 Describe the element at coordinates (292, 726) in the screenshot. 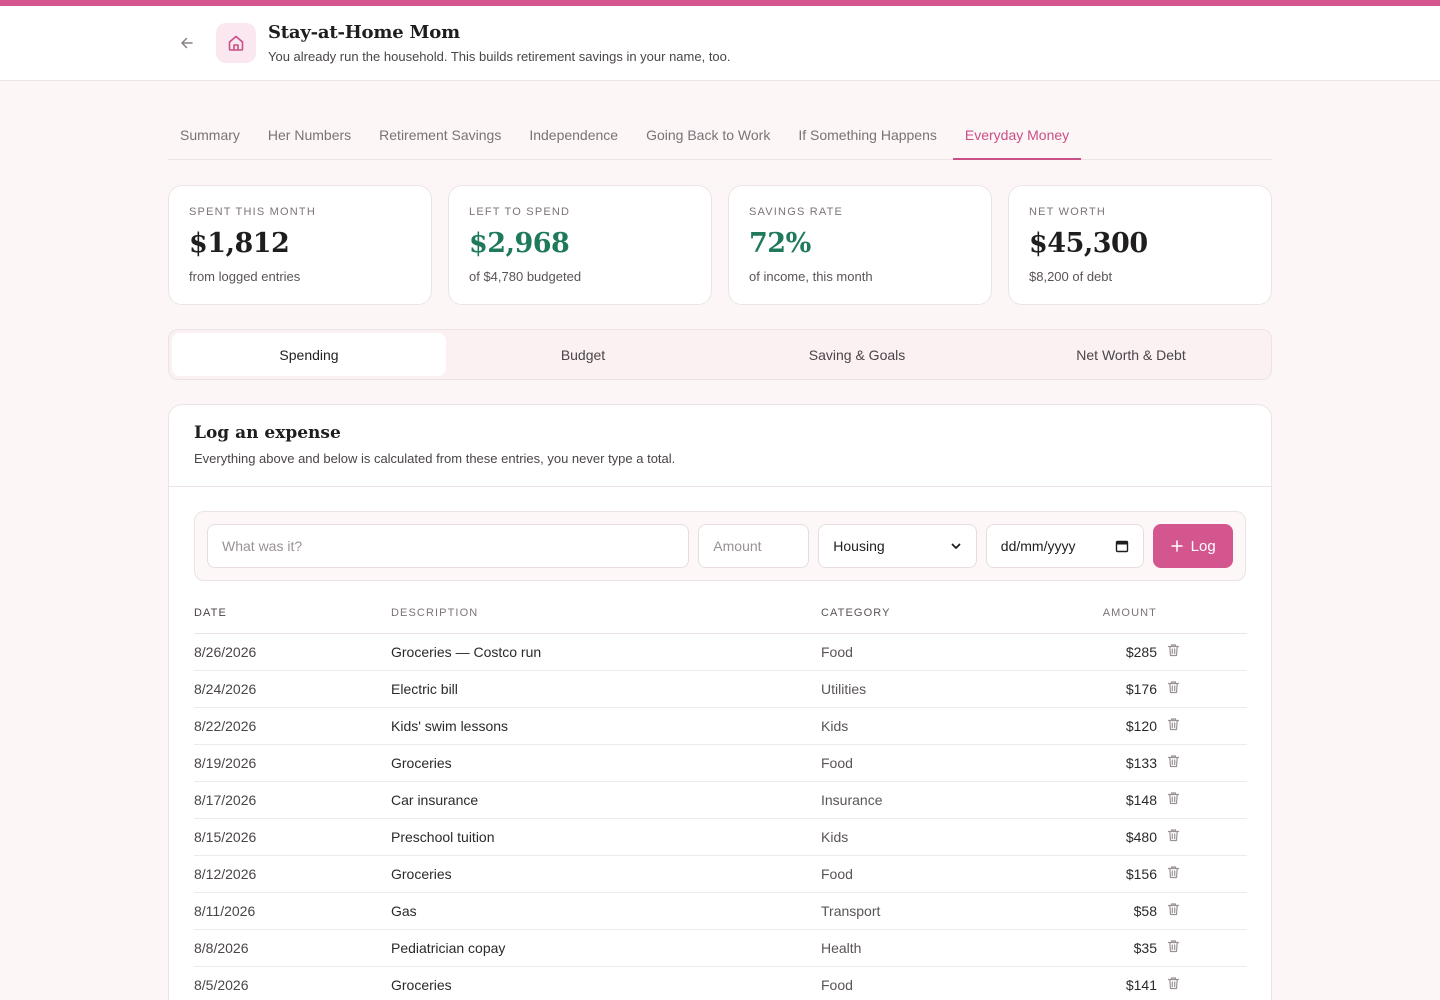

I see `row-date: 8/22/2026` at that location.